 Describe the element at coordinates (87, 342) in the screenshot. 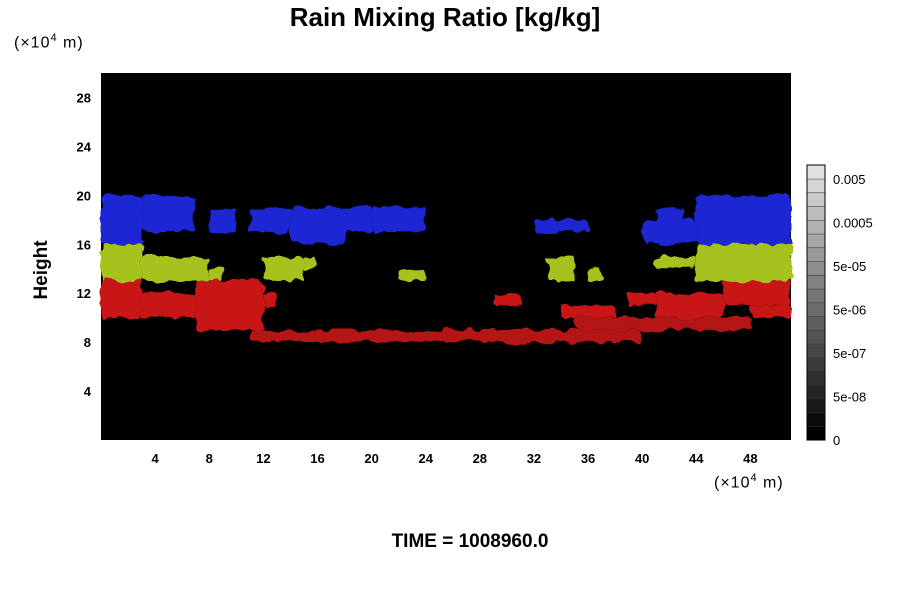

I see `y-tick-label: 8` at that location.